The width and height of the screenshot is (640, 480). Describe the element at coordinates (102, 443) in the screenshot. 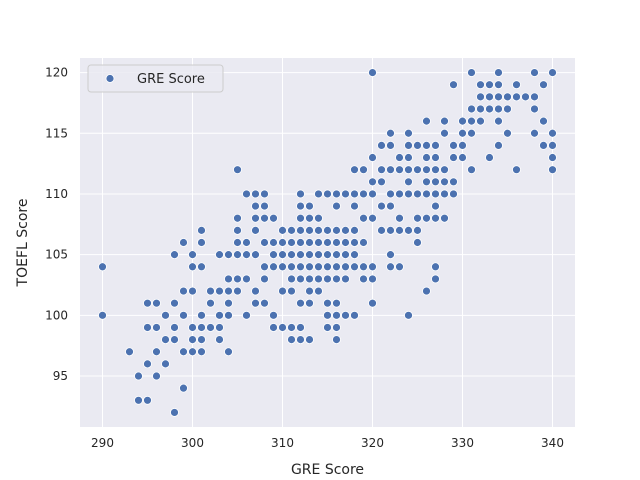

I see `x-tick-label: 290` at that location.